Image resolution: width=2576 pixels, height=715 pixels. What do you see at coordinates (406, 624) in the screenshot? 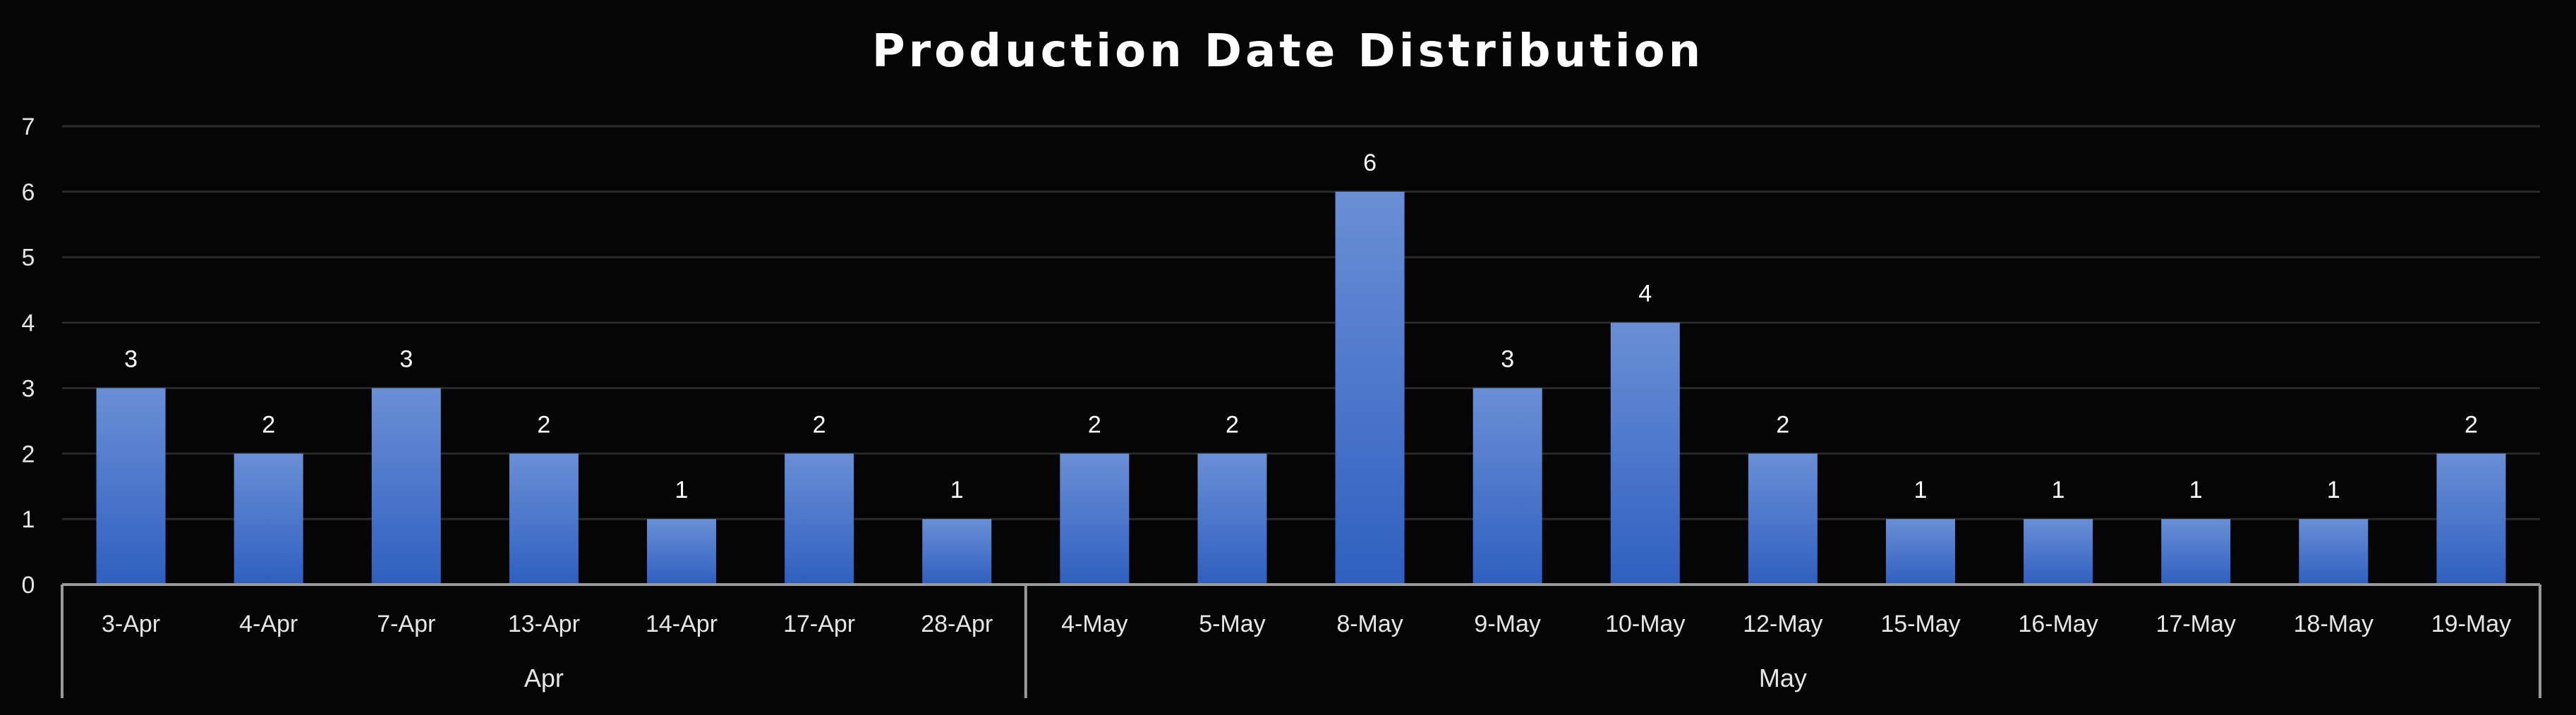
I see `x-tick-label: 7-Apr` at bounding box center [406, 624].